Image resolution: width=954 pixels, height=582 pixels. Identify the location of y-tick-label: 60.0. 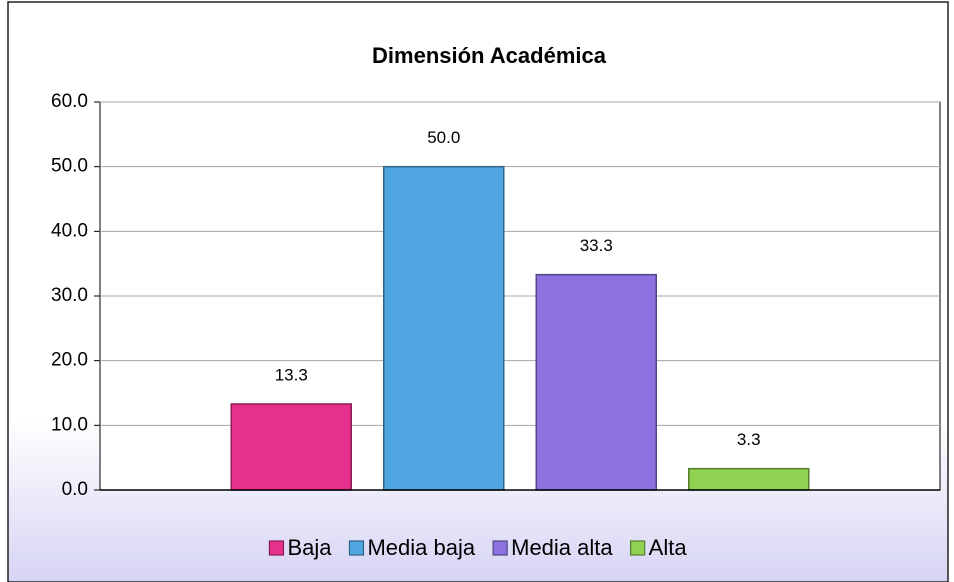
(69, 101).